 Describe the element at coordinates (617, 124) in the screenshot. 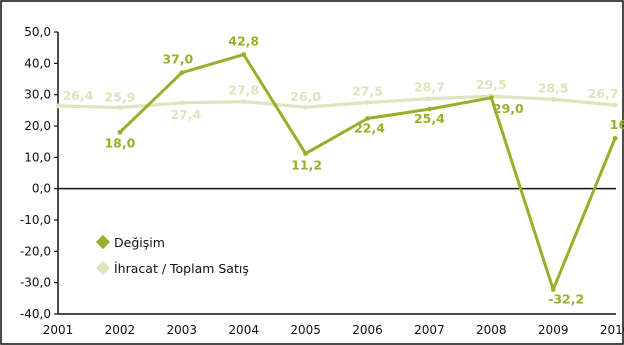

I see `data-label-degisim: 16,1` at that location.